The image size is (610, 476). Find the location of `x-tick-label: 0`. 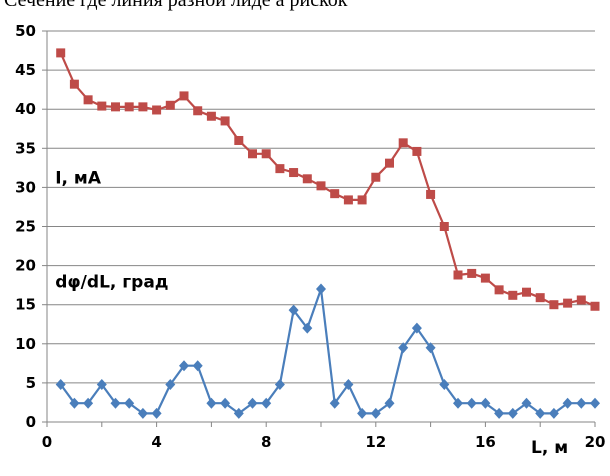

x-tick-label: 0 is located at coordinates (47, 442).